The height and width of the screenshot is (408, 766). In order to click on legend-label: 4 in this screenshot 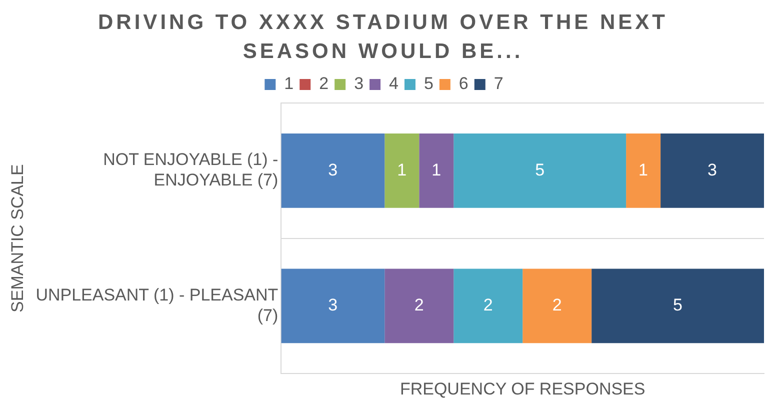, I will do `click(393, 84)`.